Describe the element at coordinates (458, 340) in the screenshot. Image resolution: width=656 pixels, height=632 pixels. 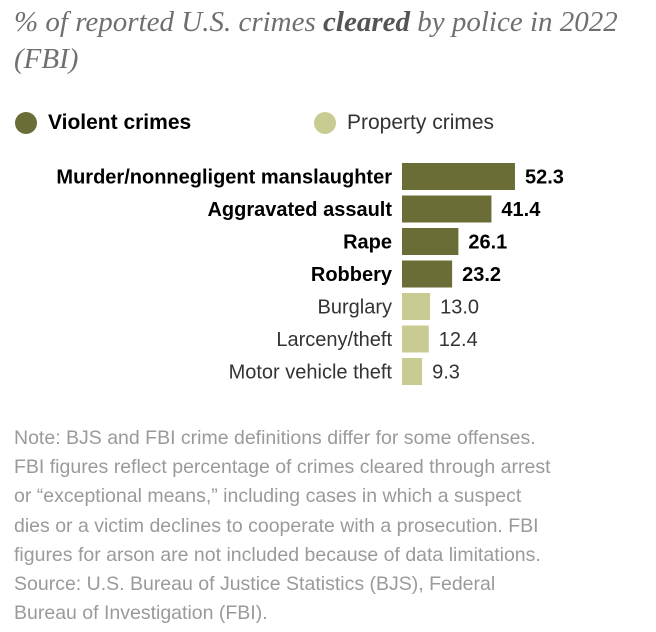
I see `value-label: 12.4` at that location.